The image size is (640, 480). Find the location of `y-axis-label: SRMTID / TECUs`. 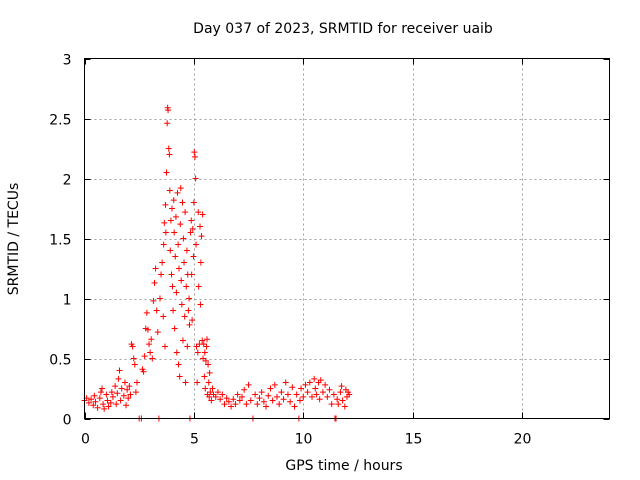

y-axis-label: SRMTID / TECUs is located at coordinates (14, 239).